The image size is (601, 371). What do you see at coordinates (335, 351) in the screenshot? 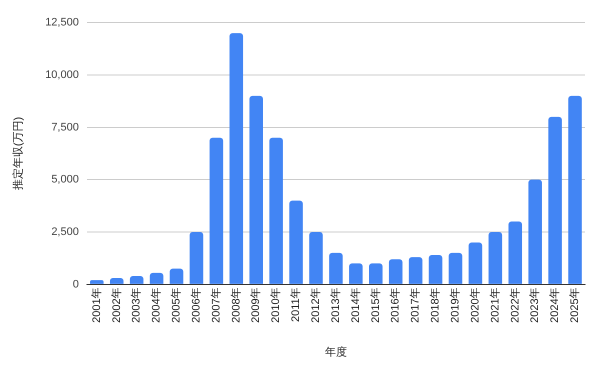
I see `x-axis-title: 年度` at bounding box center [335, 351].